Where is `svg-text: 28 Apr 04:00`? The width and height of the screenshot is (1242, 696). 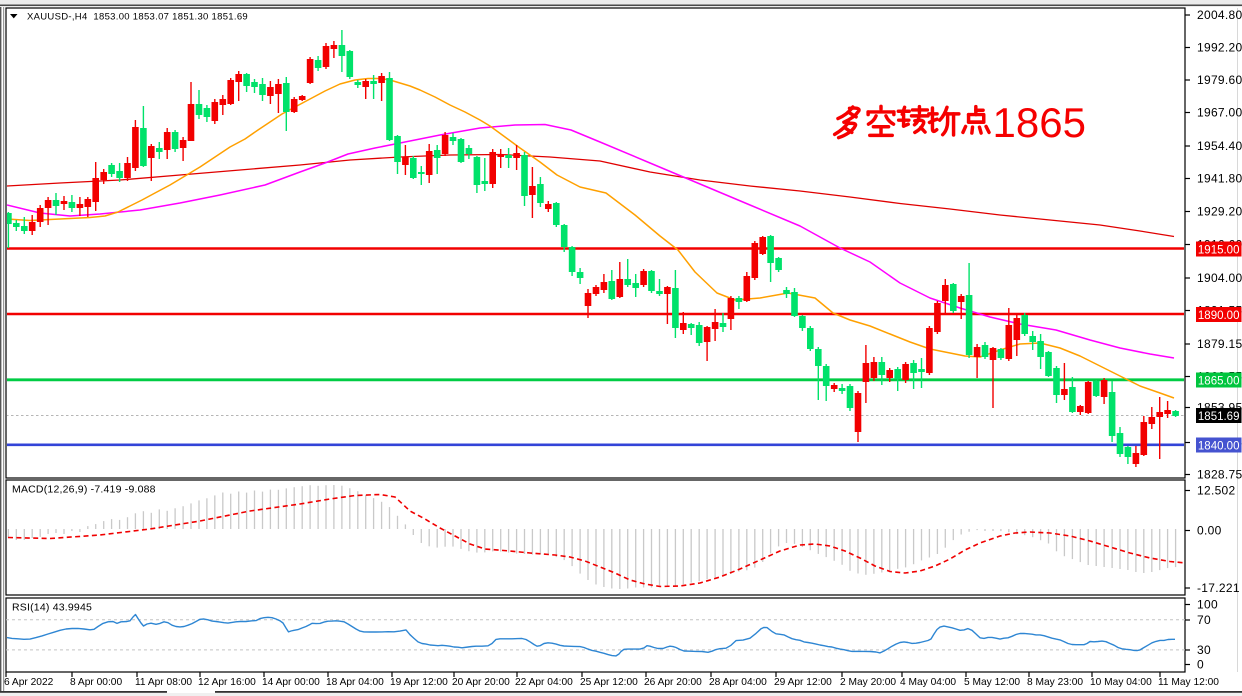
svg-text: 28 Apr 04:00 is located at coordinates (738, 682).